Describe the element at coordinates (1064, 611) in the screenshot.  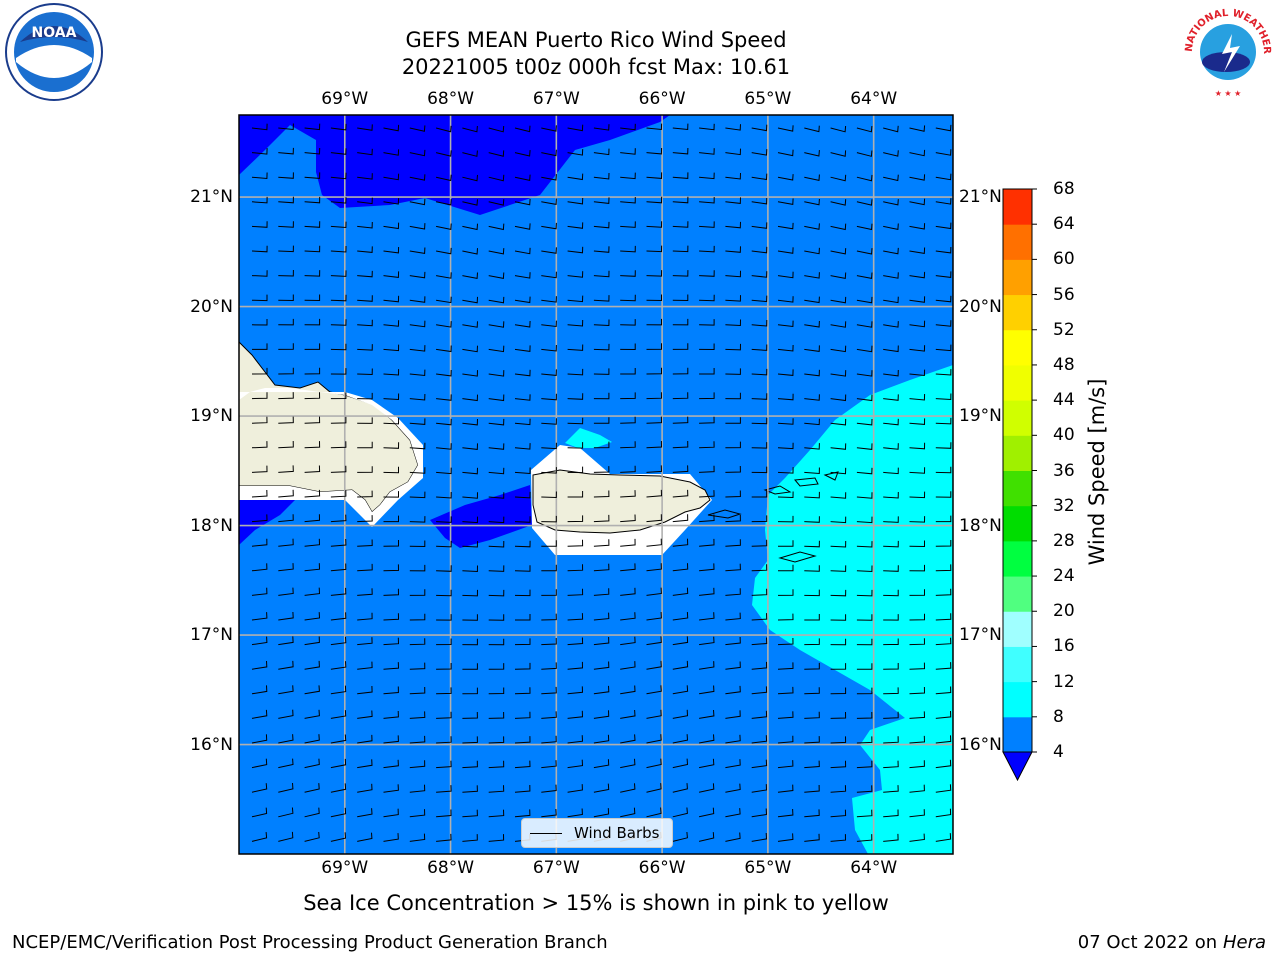
I see `colorbar-tick-label: 20` at that location.